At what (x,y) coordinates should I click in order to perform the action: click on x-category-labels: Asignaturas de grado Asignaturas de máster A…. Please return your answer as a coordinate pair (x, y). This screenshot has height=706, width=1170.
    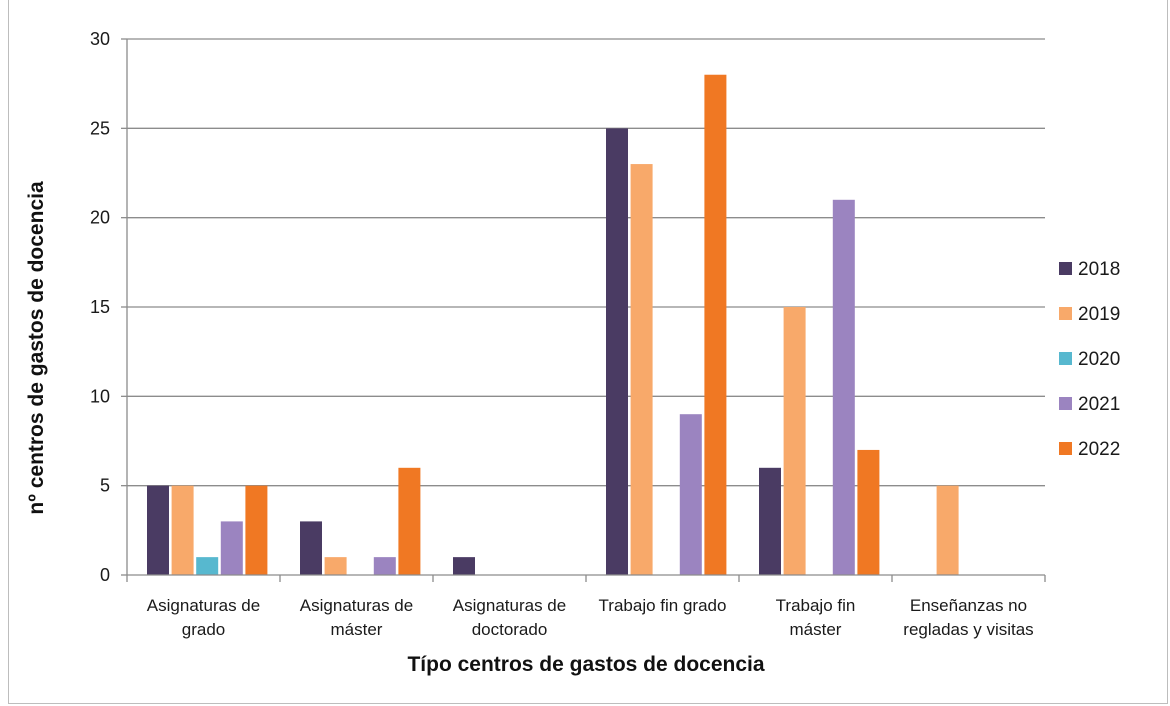
    Looking at the image, I should click on (590, 617).